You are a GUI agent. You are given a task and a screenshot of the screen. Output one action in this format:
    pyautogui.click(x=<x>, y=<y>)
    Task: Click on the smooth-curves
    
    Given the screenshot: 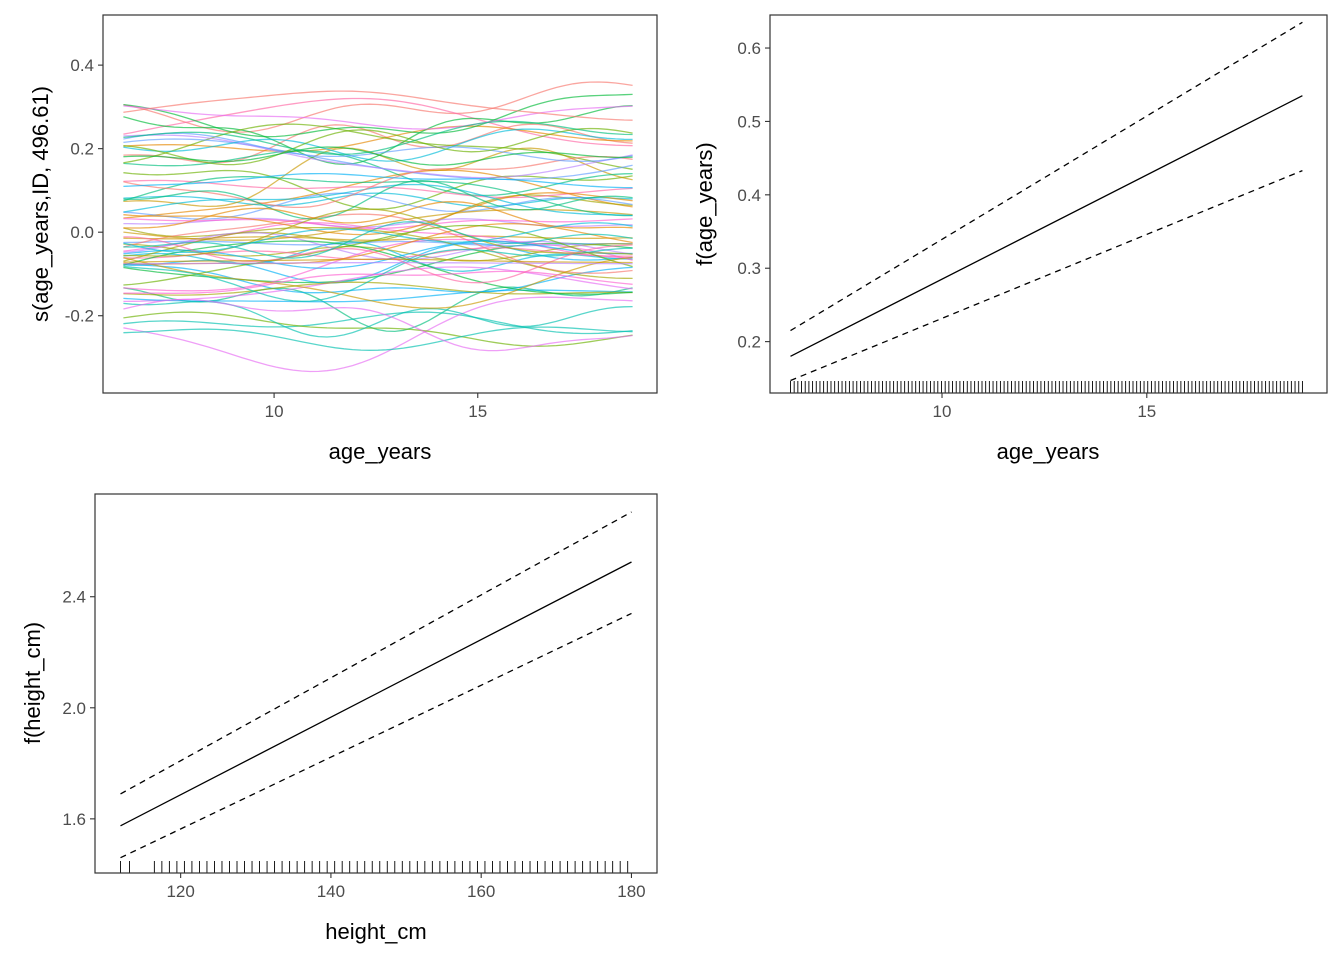 What is the action you would take?
    pyautogui.click(x=378, y=227)
    